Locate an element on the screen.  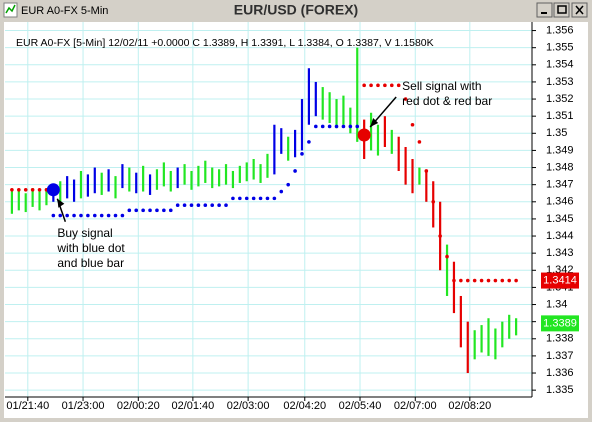
x-tick-label: 02/08:20 is located at coordinates (469, 406).